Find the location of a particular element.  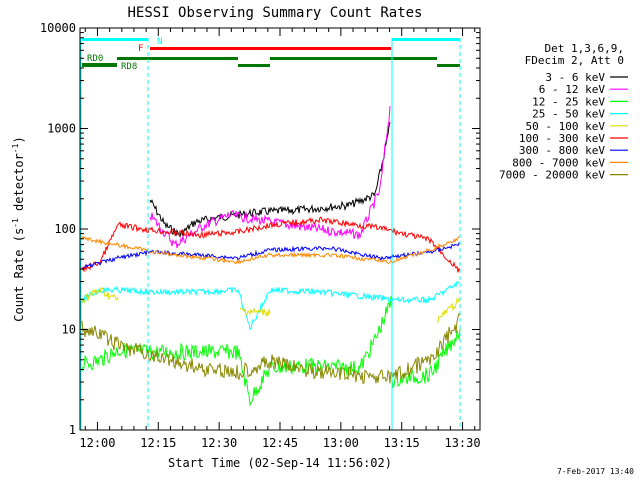

y-axis-label-sup1: -1 is located at coordinates (15, 223).